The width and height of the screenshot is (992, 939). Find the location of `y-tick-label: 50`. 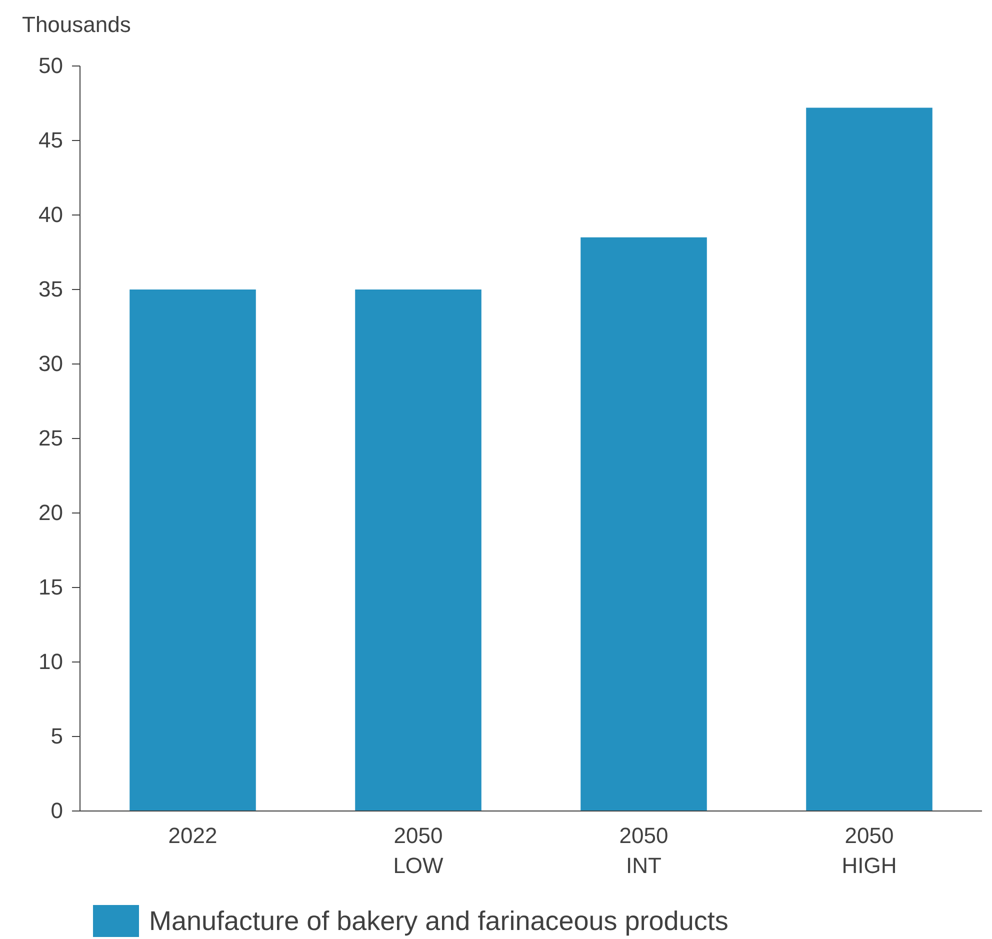

y-tick-label: 50 is located at coordinates (50, 65).